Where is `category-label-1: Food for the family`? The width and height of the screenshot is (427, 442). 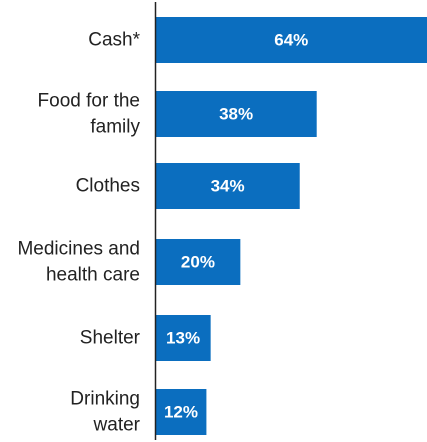
category-label-1: Food for the family is located at coordinates (89, 114).